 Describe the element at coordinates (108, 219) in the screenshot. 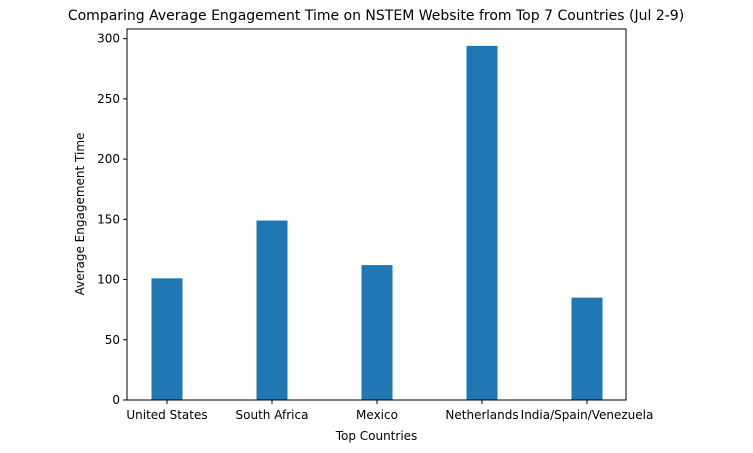

I see `y-tick-label: 150` at that location.